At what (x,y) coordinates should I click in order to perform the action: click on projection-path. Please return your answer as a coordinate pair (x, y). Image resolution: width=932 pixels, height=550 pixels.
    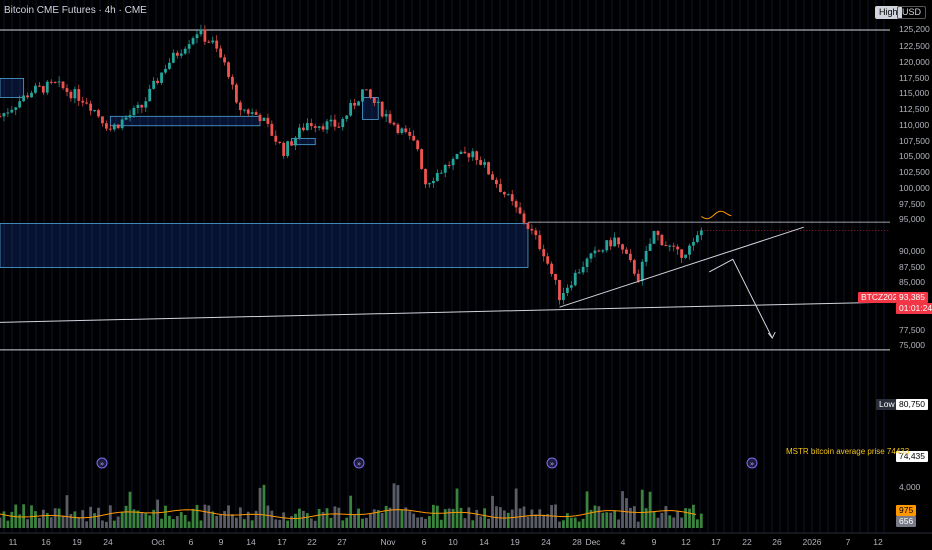
    Looking at the image, I should click on (740, 298).